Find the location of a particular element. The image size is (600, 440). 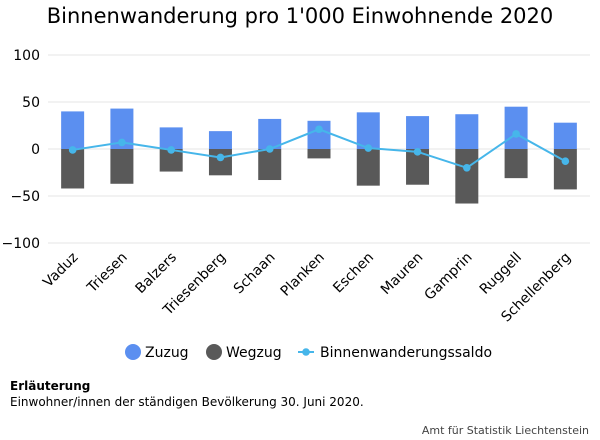

bar-zuzug-eschen is located at coordinates (368, 130).